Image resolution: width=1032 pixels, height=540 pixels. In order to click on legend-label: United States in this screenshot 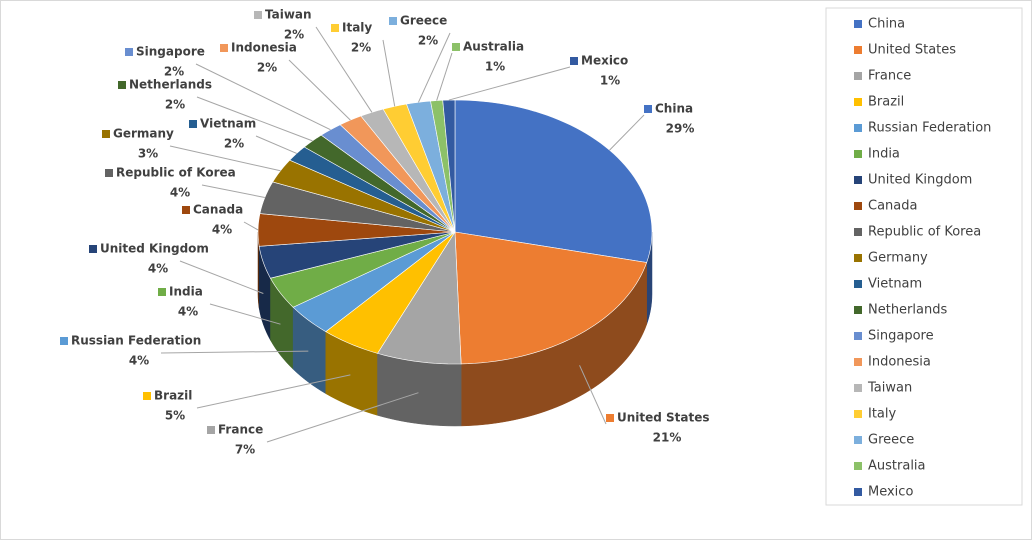, I will do `click(912, 50)`.